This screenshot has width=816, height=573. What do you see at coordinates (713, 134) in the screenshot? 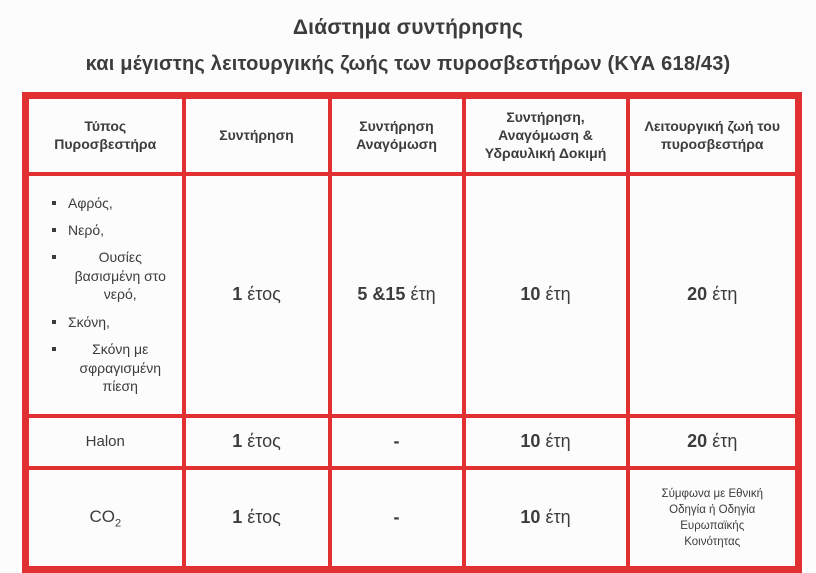
I see `header-operational-life: Λειτουργική ζωή του πυροσβεστήρα` at bounding box center [713, 134].